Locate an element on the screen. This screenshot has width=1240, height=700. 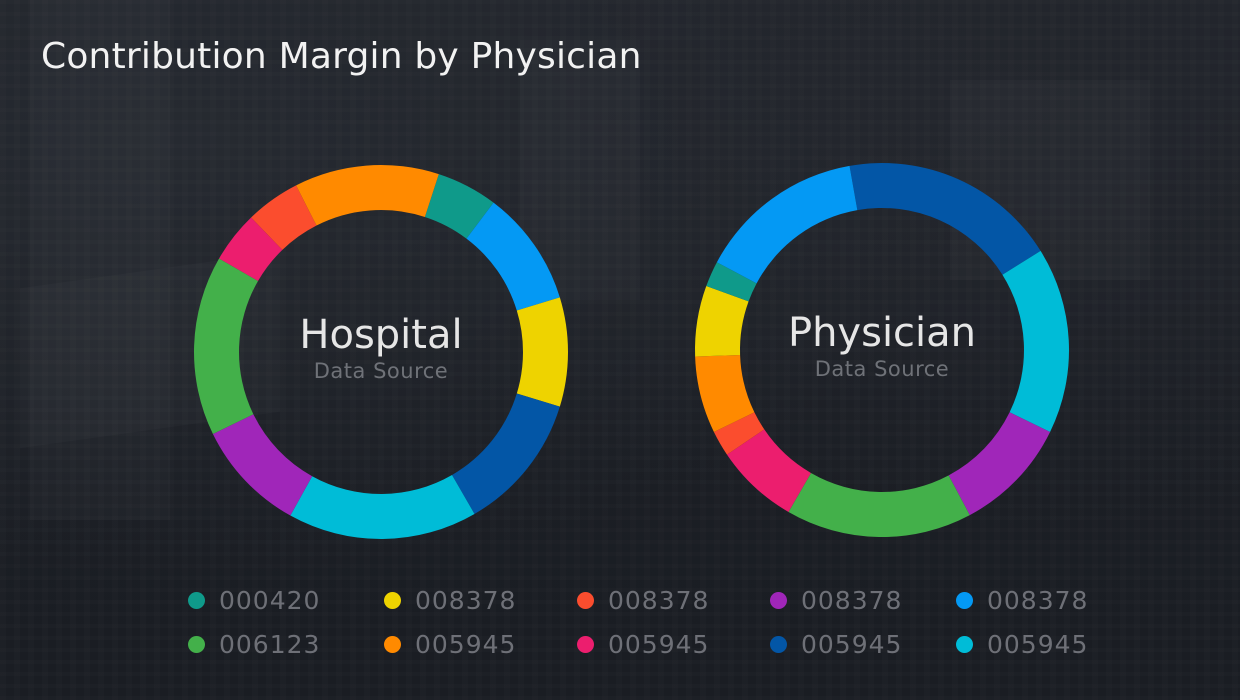
donut-title: Physician is located at coordinates (882, 333).